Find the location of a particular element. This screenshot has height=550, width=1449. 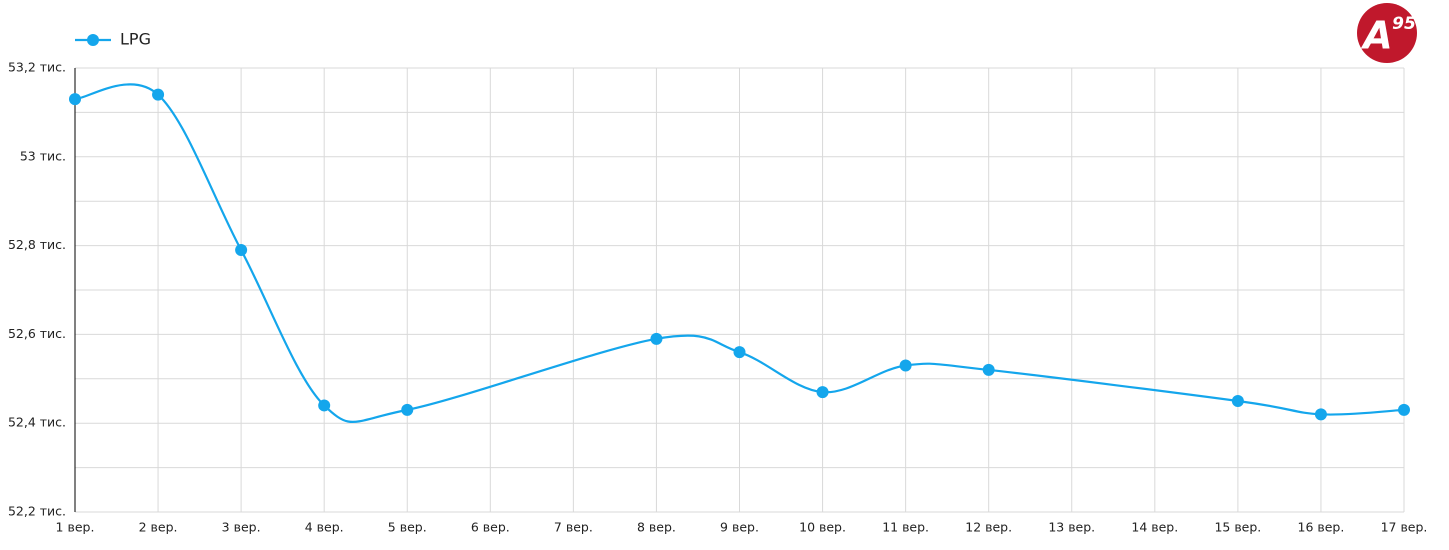

x-tick-label: 15 вер. is located at coordinates (1237, 527).